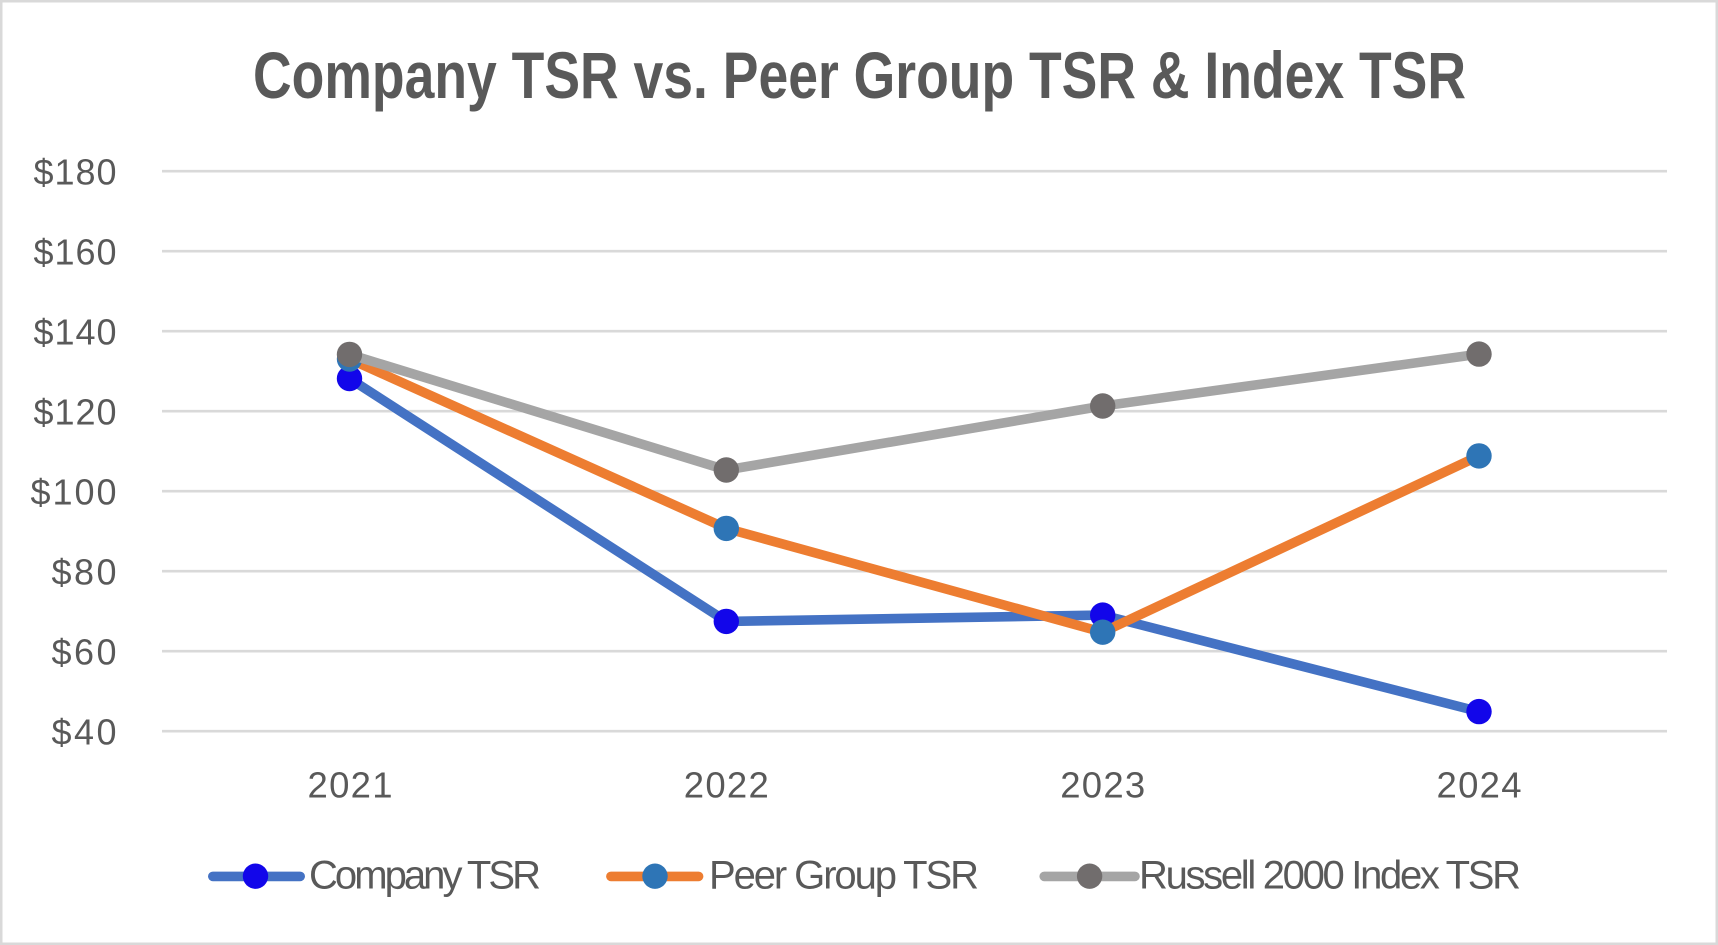 The height and width of the screenshot is (945, 1718). What do you see at coordinates (84, 651) in the screenshot?
I see `svg-text: $60` at bounding box center [84, 651].